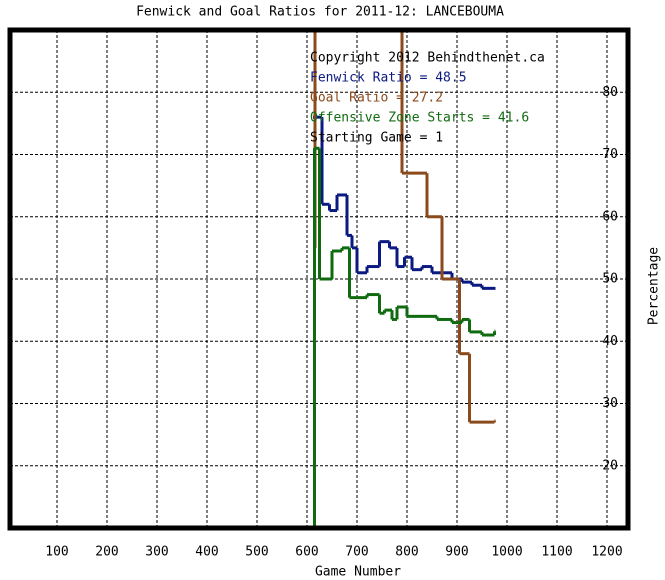 The width and height of the screenshot is (665, 580). Describe the element at coordinates (654, 286) in the screenshot. I see `y-axis-label: Percentage` at that location.